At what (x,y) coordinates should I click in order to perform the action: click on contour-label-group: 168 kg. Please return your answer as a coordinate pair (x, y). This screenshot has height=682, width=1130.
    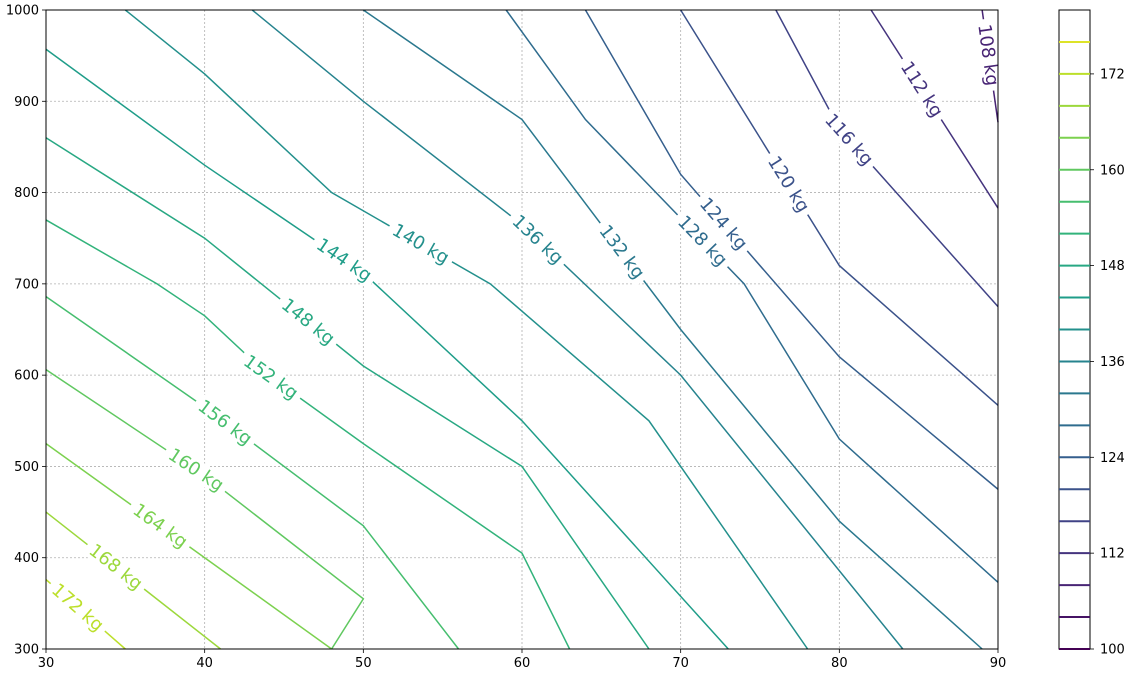
    Looking at the image, I should click on (116, 566).